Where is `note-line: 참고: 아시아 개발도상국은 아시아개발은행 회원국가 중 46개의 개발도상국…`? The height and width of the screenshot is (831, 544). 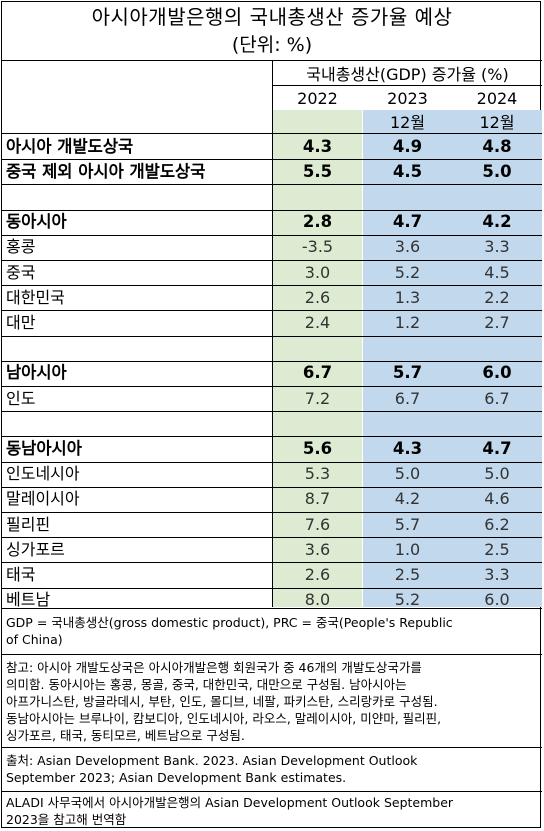 note-line: 참고: 아시아 개발도상국은 아시아개발은행 회원국가 중 46개의 개발도상국… is located at coordinates (214, 667).